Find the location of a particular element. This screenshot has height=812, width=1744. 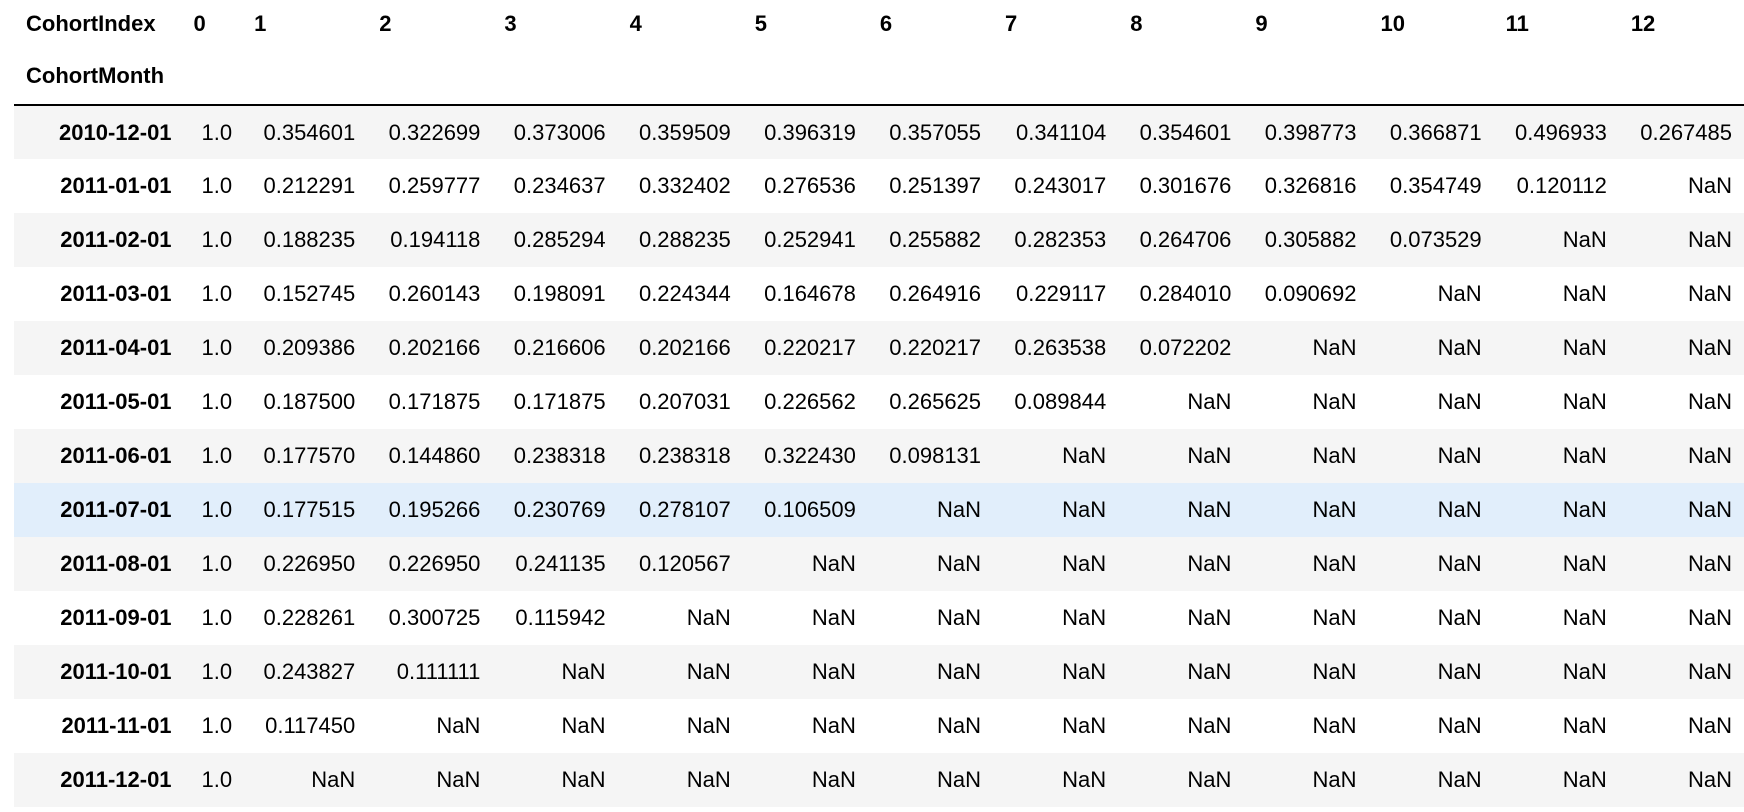

column-header: 10 is located at coordinates (1392, 23).